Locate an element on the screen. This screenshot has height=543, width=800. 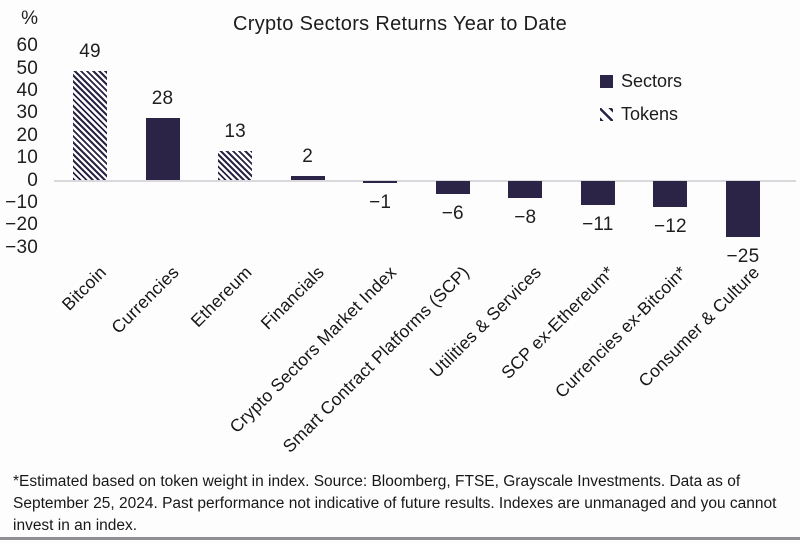
value-label-bitcoin: 49 is located at coordinates (90, 51).